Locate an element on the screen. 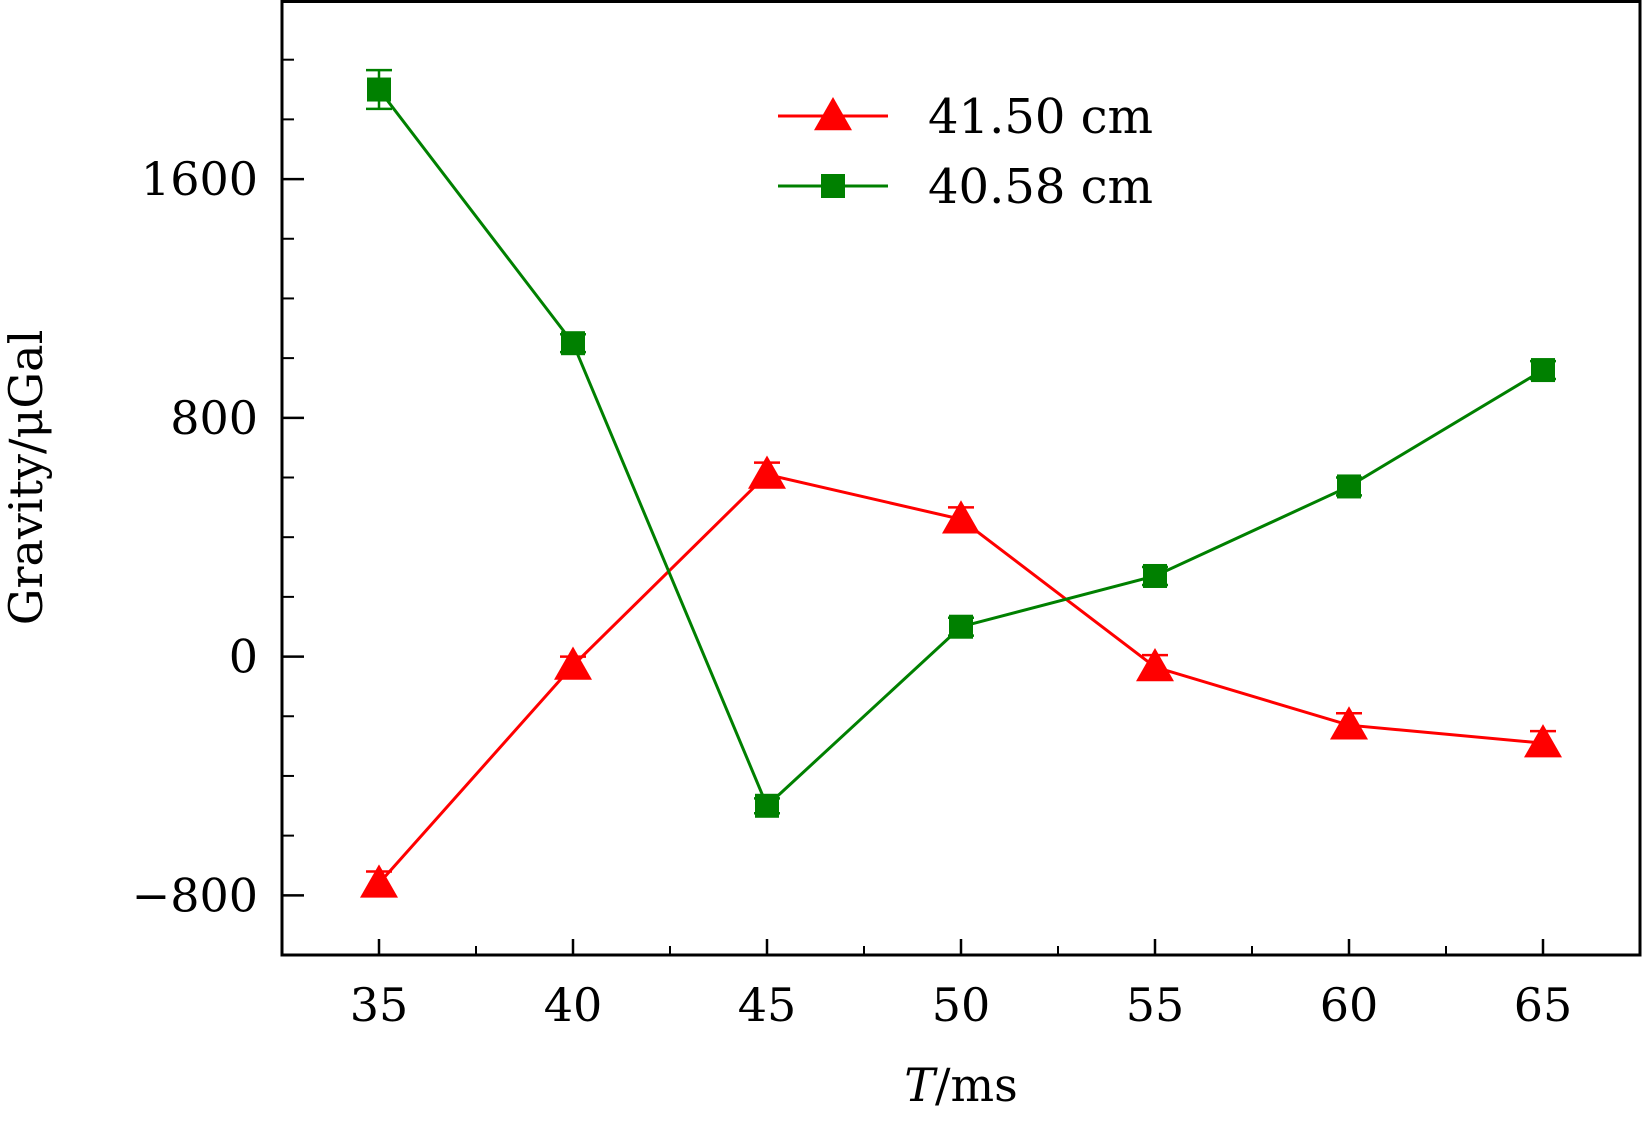 This screenshot has height=1130, width=1645. y-axis-title: Gravity/μGal is located at coordinates (26, 478).